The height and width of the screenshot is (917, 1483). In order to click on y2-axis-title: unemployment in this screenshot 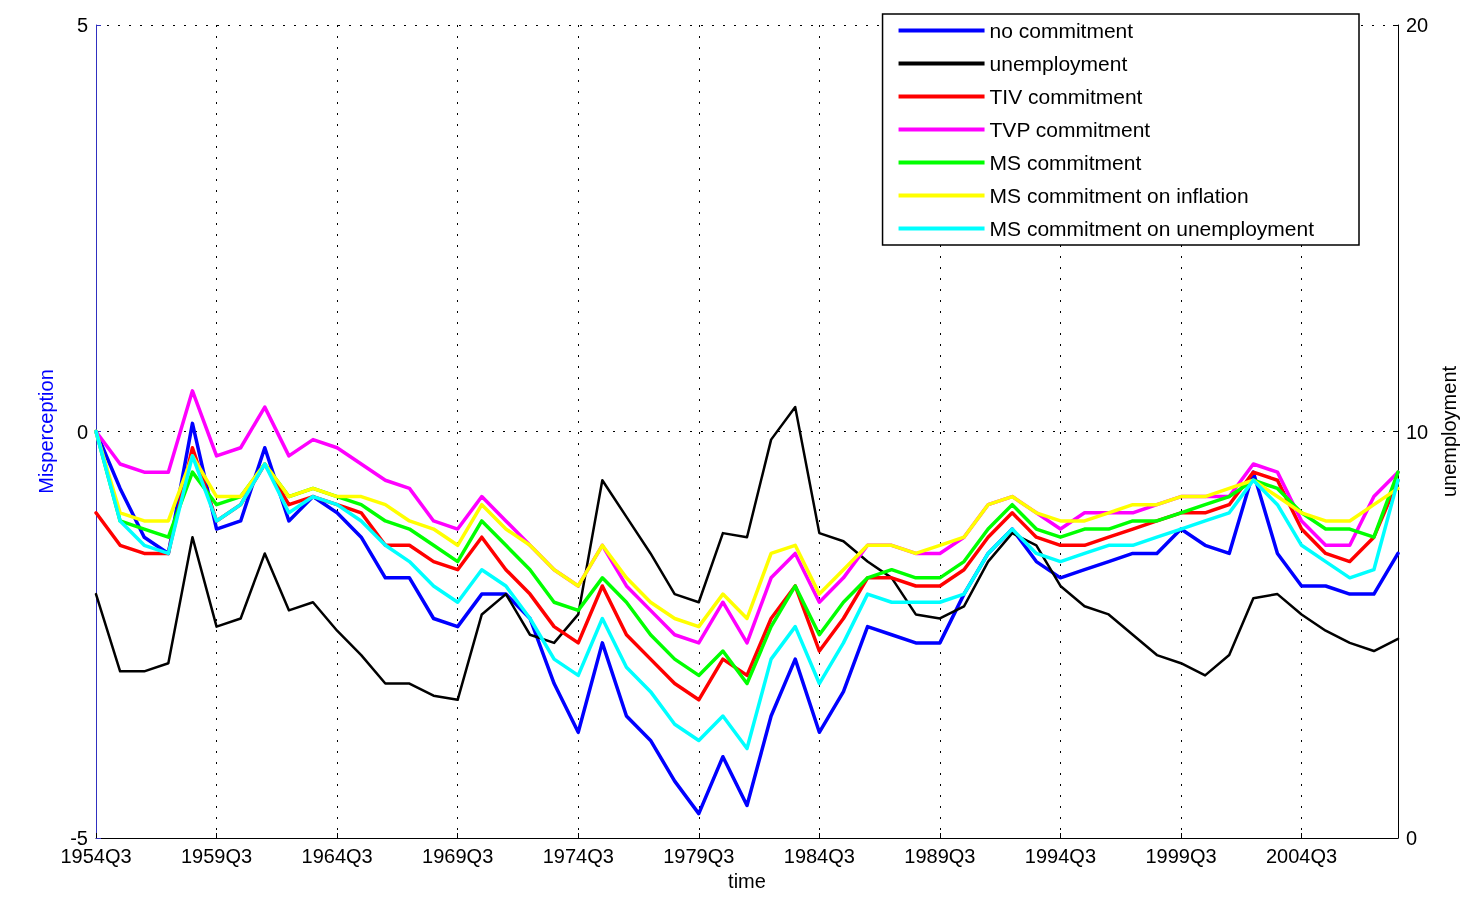, I will do `click(1449, 431)`.